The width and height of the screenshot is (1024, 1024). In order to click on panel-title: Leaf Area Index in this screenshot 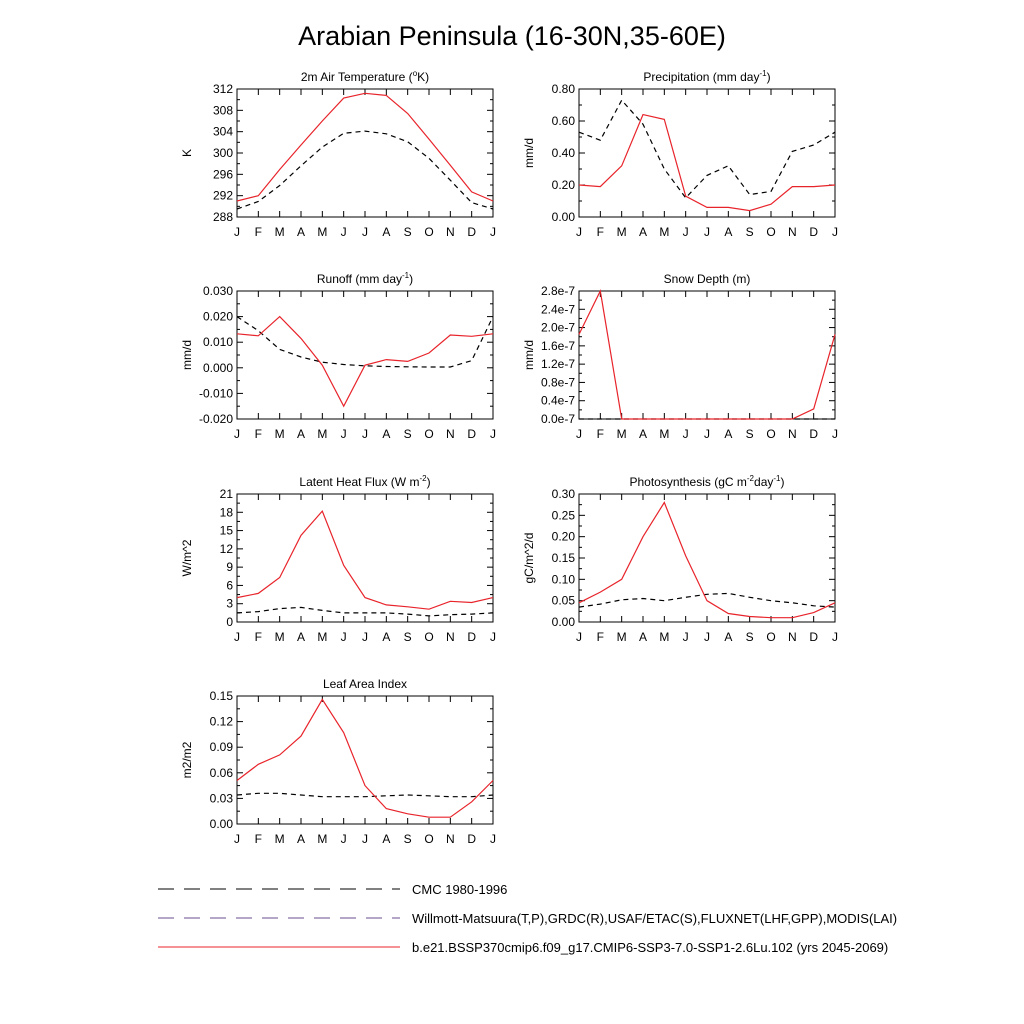, I will do `click(365, 684)`.